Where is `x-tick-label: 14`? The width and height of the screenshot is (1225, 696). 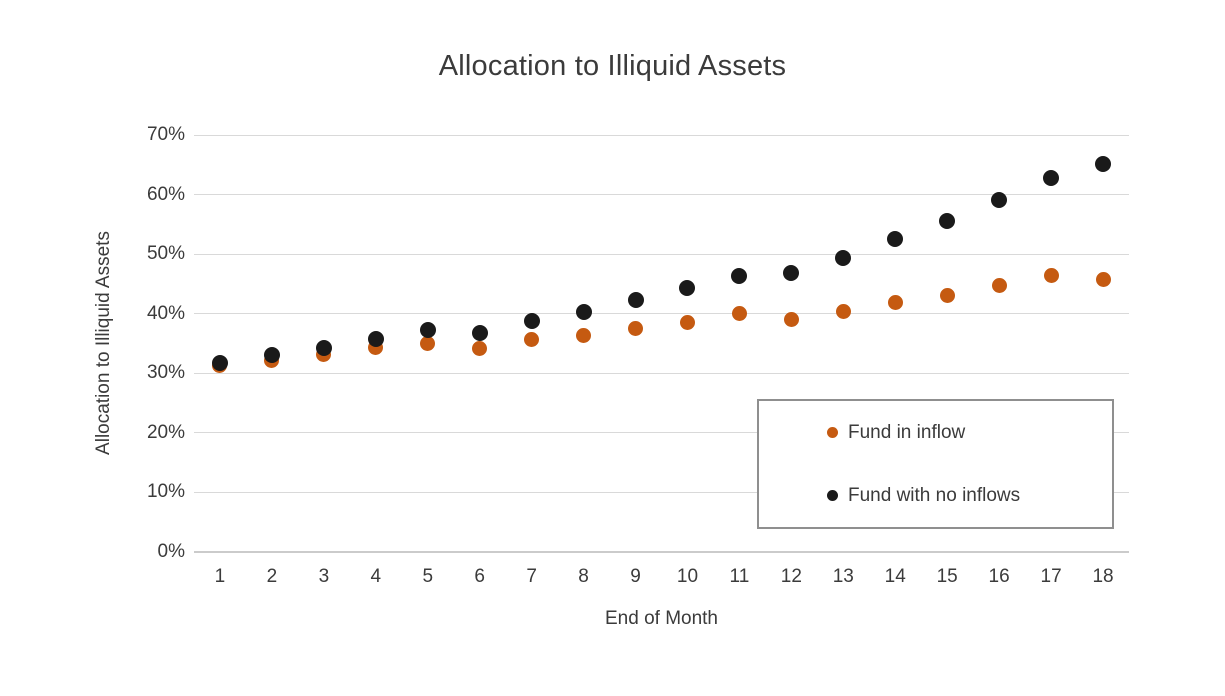 x-tick-label: 14 is located at coordinates (895, 576).